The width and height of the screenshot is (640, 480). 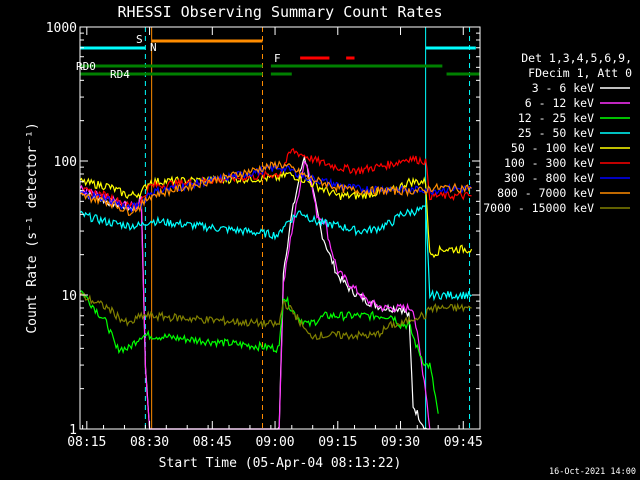 I want to click on y-tick-label-2: 100, so click(x=65, y=162).